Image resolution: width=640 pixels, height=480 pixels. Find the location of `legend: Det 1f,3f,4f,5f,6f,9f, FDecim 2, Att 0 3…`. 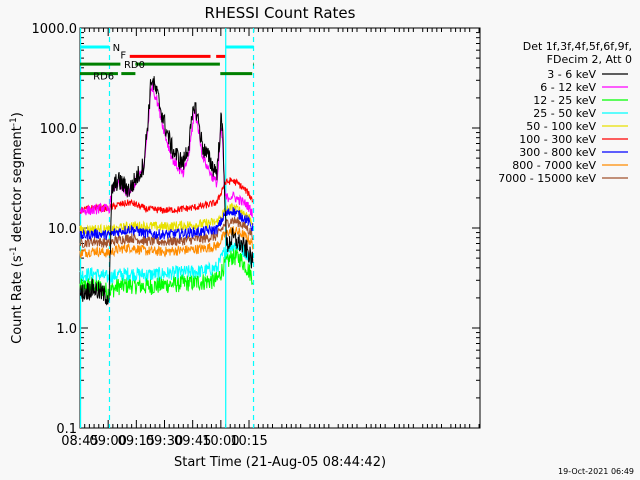

legend: Det 1f,3f,4f,5f,6f,9f, FDecim 2, Att 0 3… is located at coordinates (565, 112).